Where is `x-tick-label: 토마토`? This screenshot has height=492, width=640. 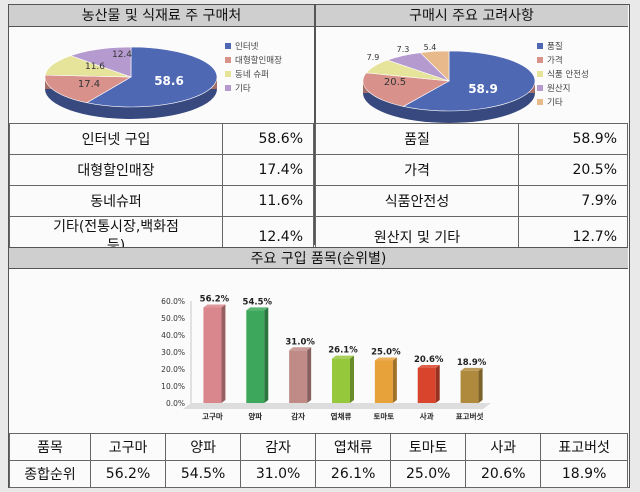
x-tick-label: 토마토 is located at coordinates (384, 416).